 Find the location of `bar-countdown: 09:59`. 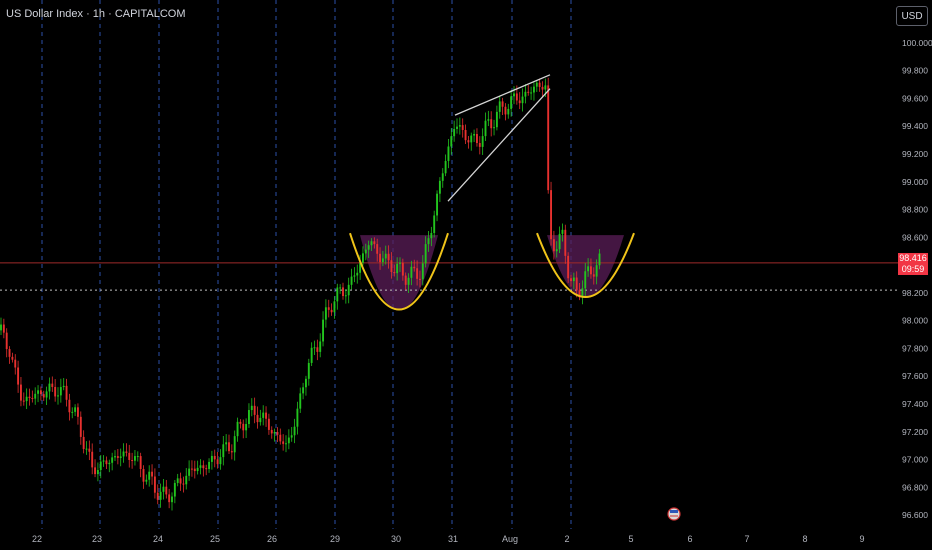

bar-countdown: 09:59 is located at coordinates (913, 269).